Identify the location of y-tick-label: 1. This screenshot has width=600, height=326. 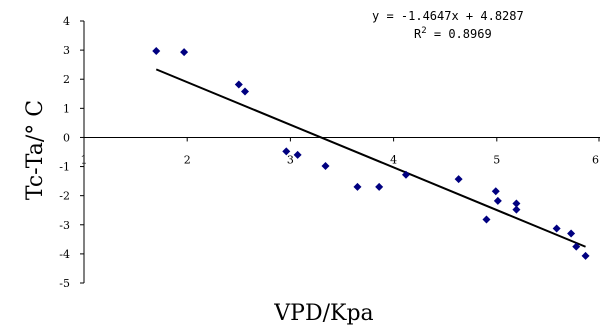
(66, 108).